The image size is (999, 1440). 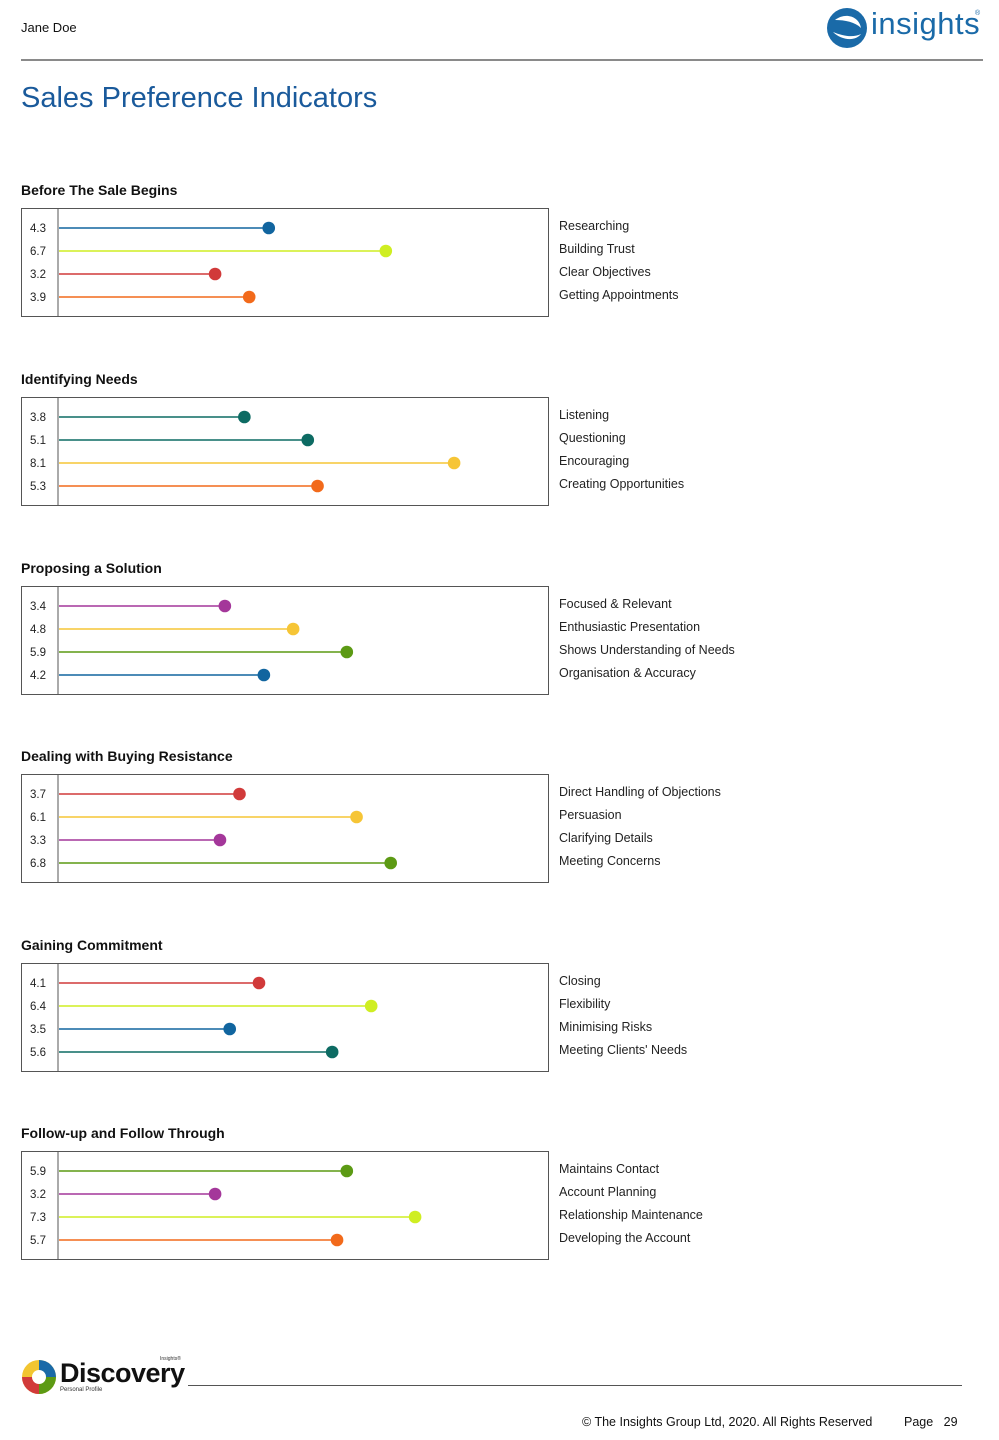 I want to click on page-number-value: 29, so click(x=950, y=1422).